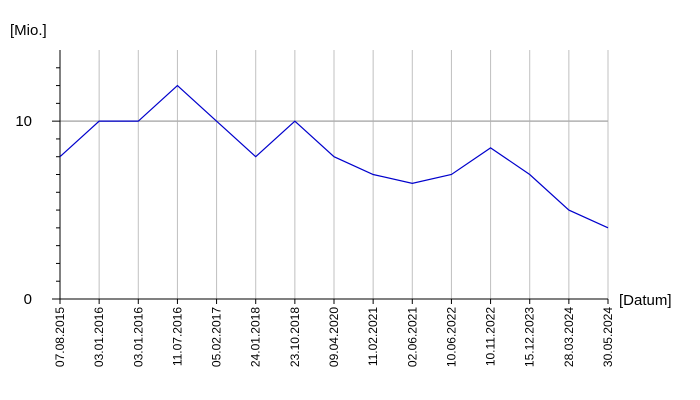 This screenshot has width=700, height=400. What do you see at coordinates (28, 299) in the screenshot?
I see `y-tick-label: 0` at bounding box center [28, 299].